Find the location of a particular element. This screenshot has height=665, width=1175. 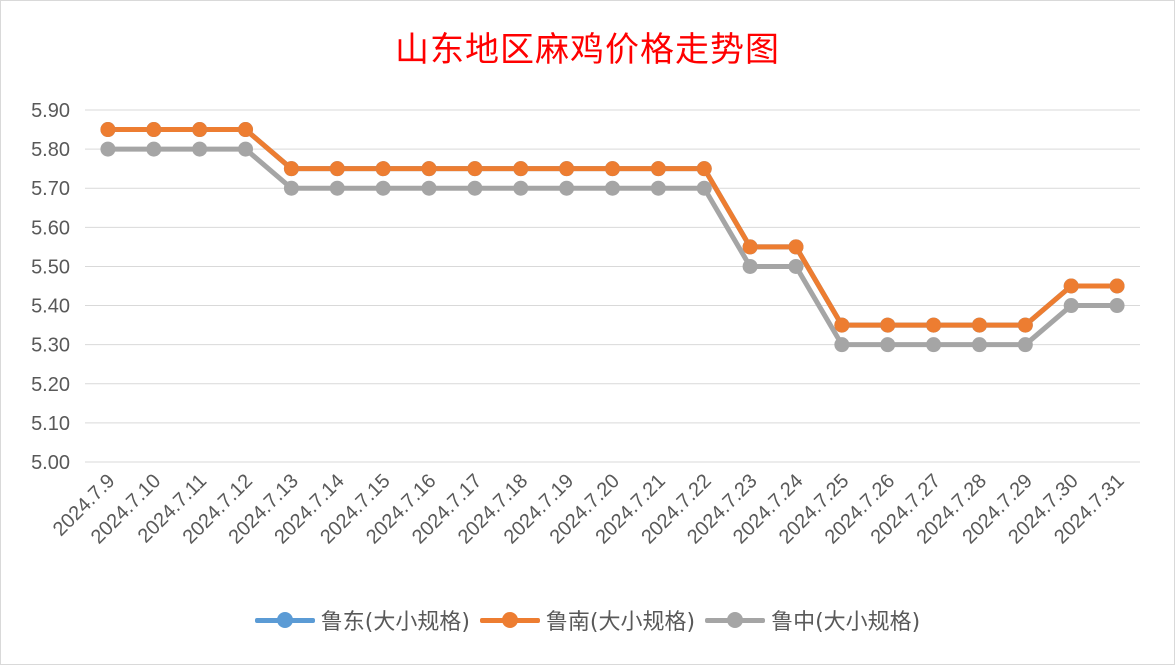

legend: 鲁东(大小规格) 鲁南(大小规格) 鲁中(大小规格) is located at coordinates (587, 620).